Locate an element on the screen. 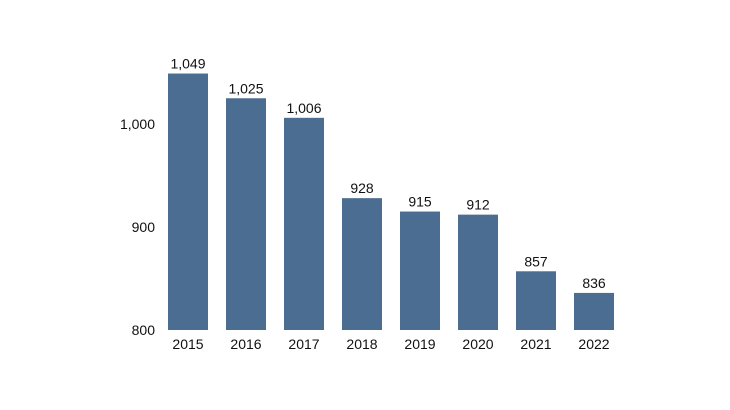 The height and width of the screenshot is (410, 730). x-tick-label: 2019 is located at coordinates (419, 344).